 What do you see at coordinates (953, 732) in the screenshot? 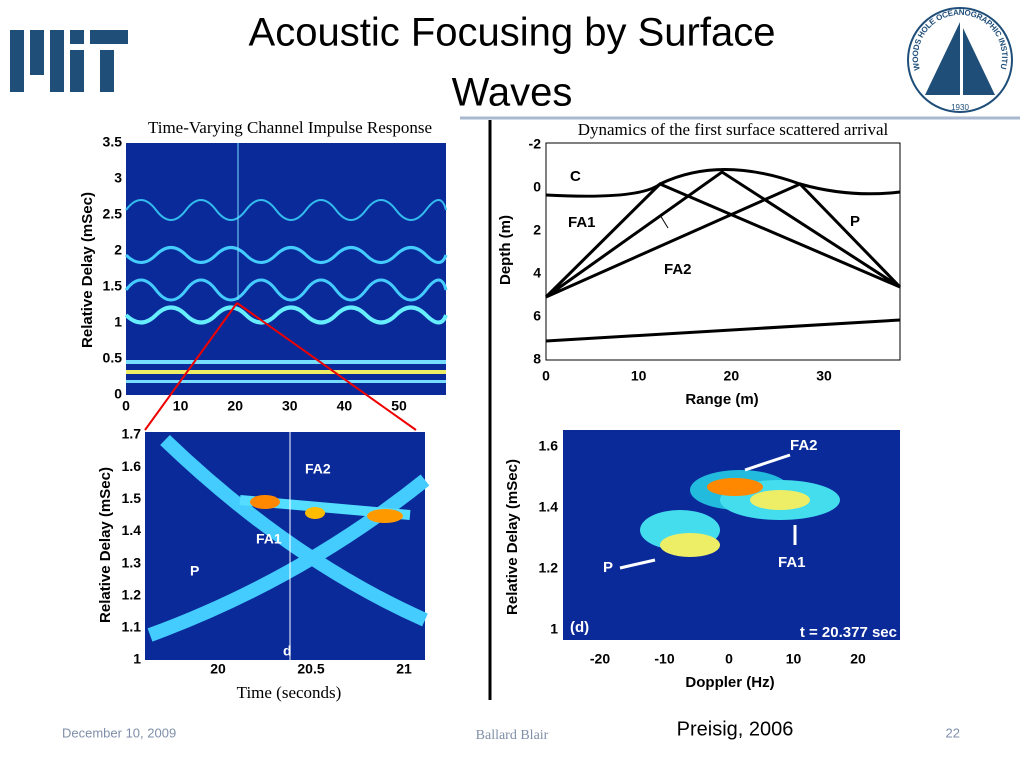
I see `page-number: 22` at bounding box center [953, 732].